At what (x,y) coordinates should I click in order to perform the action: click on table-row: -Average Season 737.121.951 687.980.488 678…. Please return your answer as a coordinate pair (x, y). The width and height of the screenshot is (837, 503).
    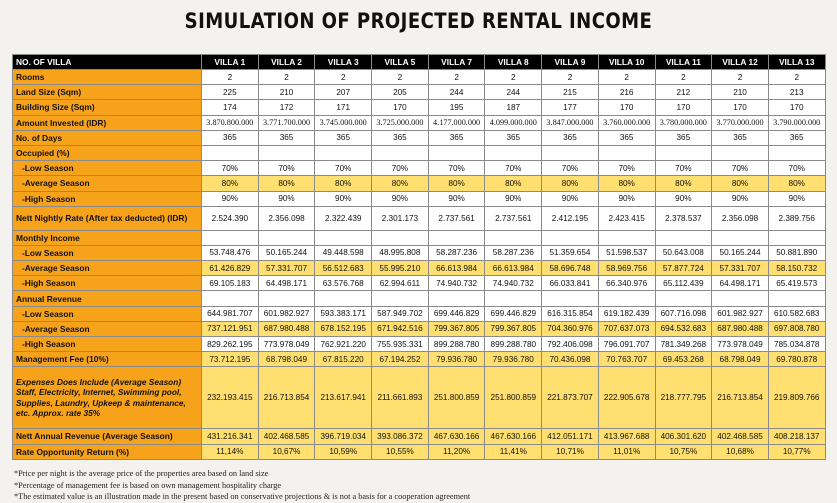
    Looking at the image, I should click on (419, 329).